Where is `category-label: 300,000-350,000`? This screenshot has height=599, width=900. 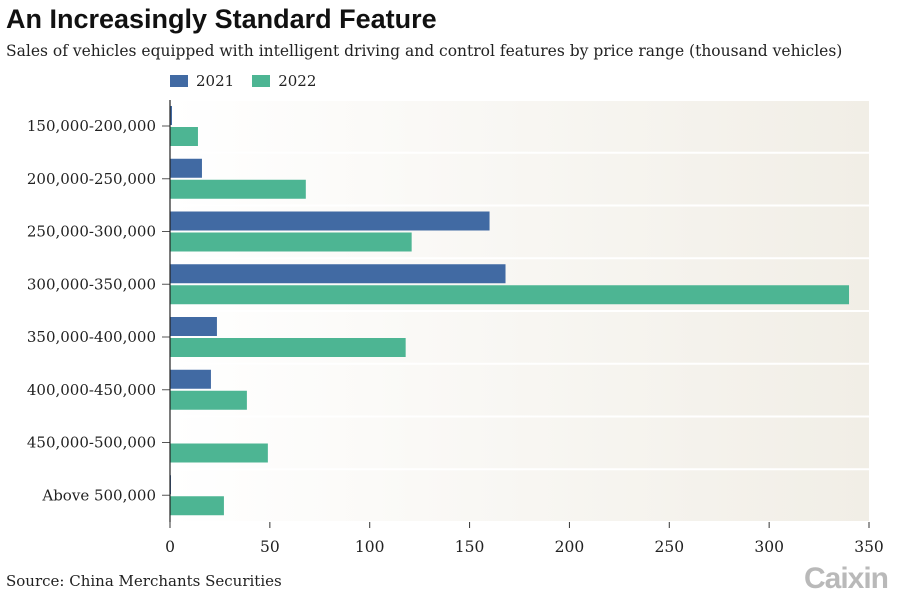
category-label: 300,000-350,000 is located at coordinates (91, 284).